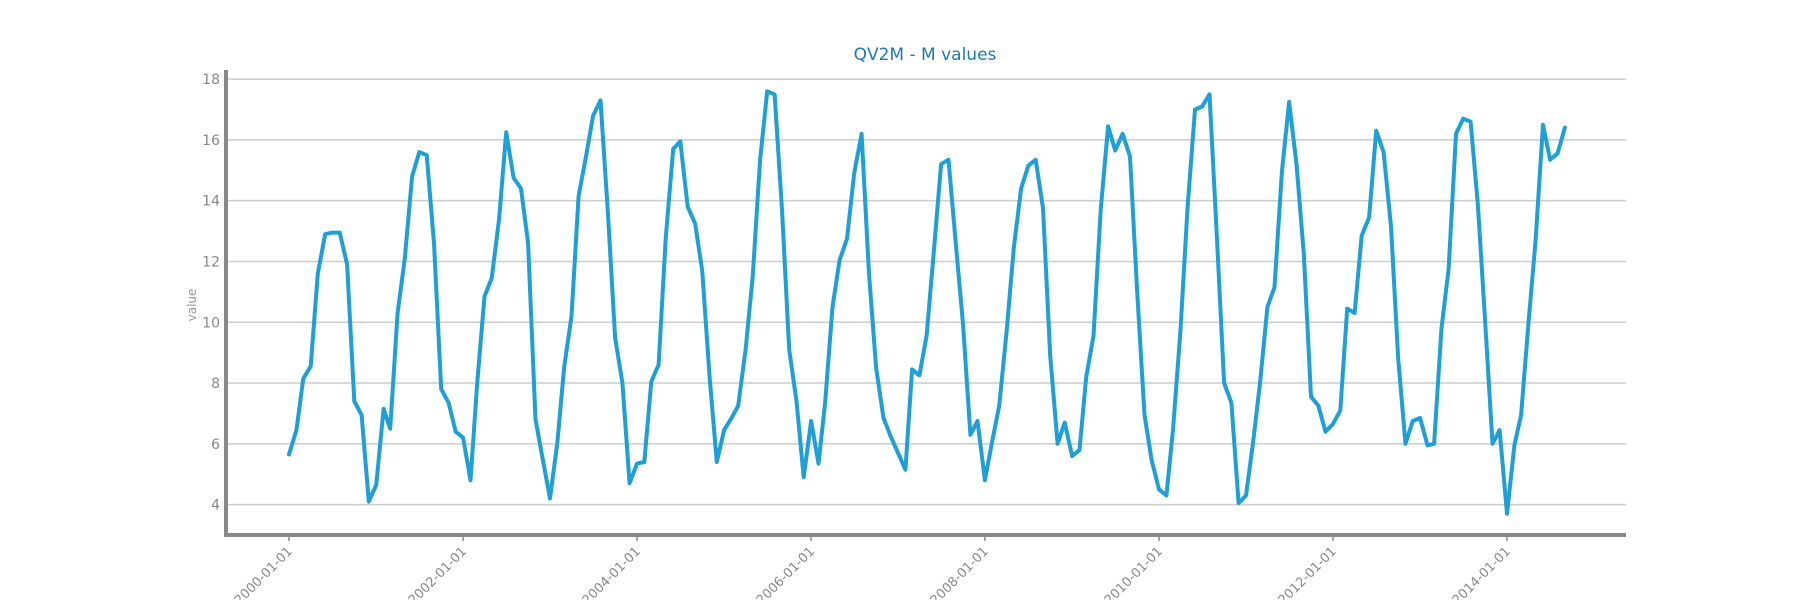  What do you see at coordinates (211, 141) in the screenshot?
I see `y-tick-label: 16` at bounding box center [211, 141].